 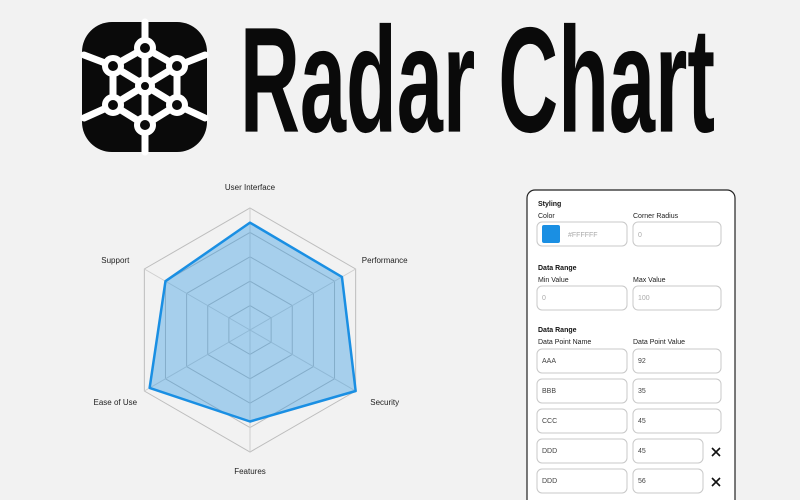 What do you see at coordinates (549, 391) in the screenshot?
I see `name-value: BBB` at bounding box center [549, 391].